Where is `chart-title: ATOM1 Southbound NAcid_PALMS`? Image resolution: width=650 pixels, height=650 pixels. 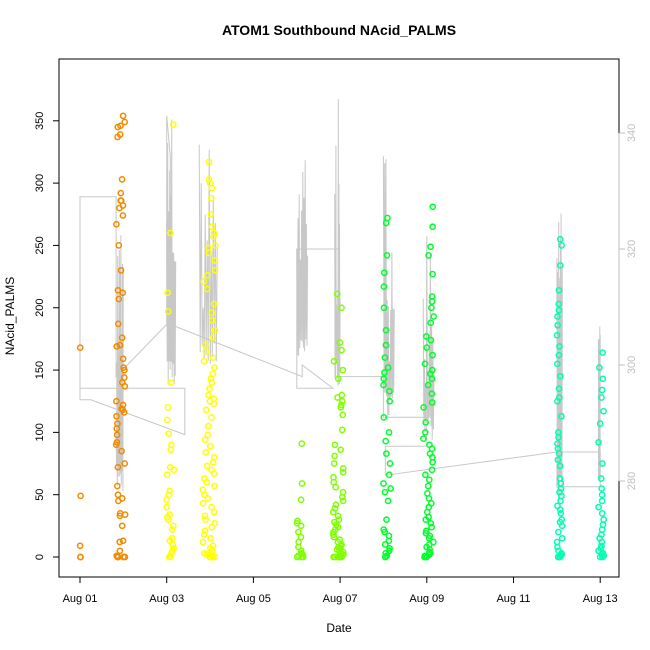 chart-title: ATOM1 Southbound NAcid_PALMS is located at coordinates (339, 30).